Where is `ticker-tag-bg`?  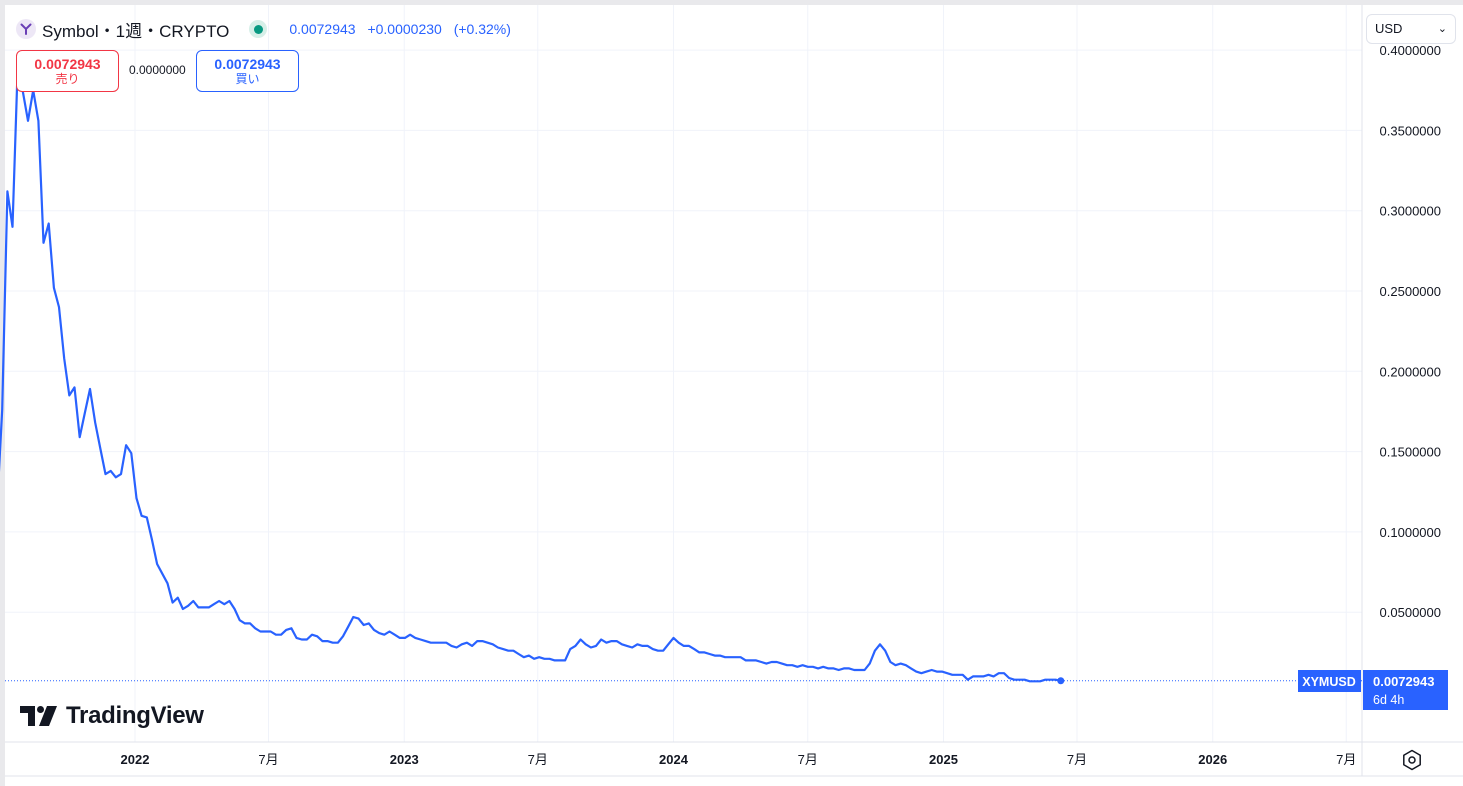 ticker-tag-bg is located at coordinates (1329, 681).